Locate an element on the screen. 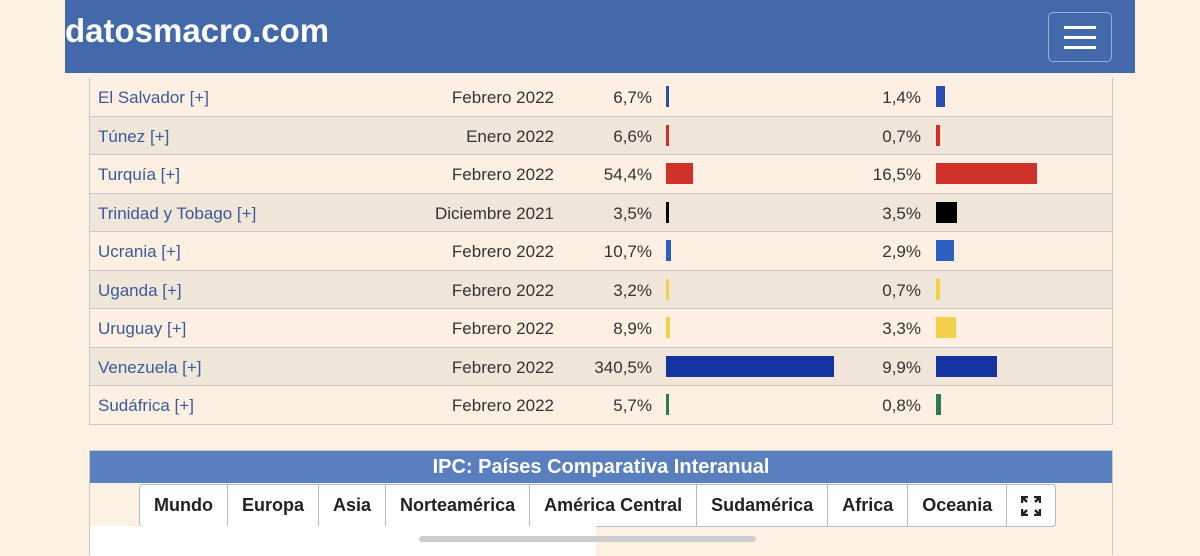 This screenshot has height=556, width=1200. ipc-value: 6,7% is located at coordinates (632, 97).